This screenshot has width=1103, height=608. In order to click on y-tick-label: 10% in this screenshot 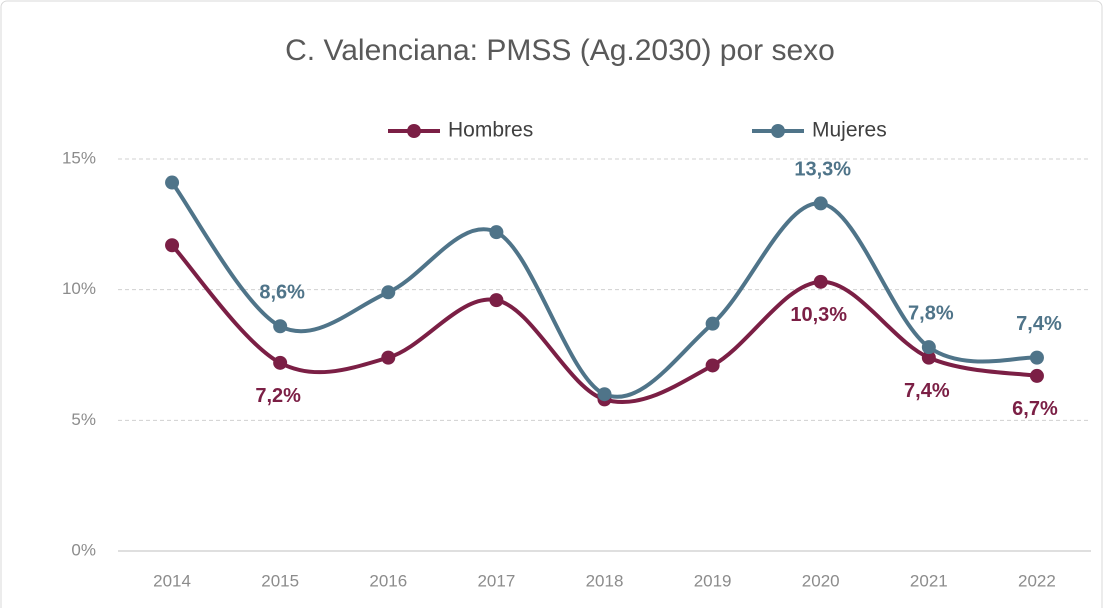, I will do `click(79, 288)`.